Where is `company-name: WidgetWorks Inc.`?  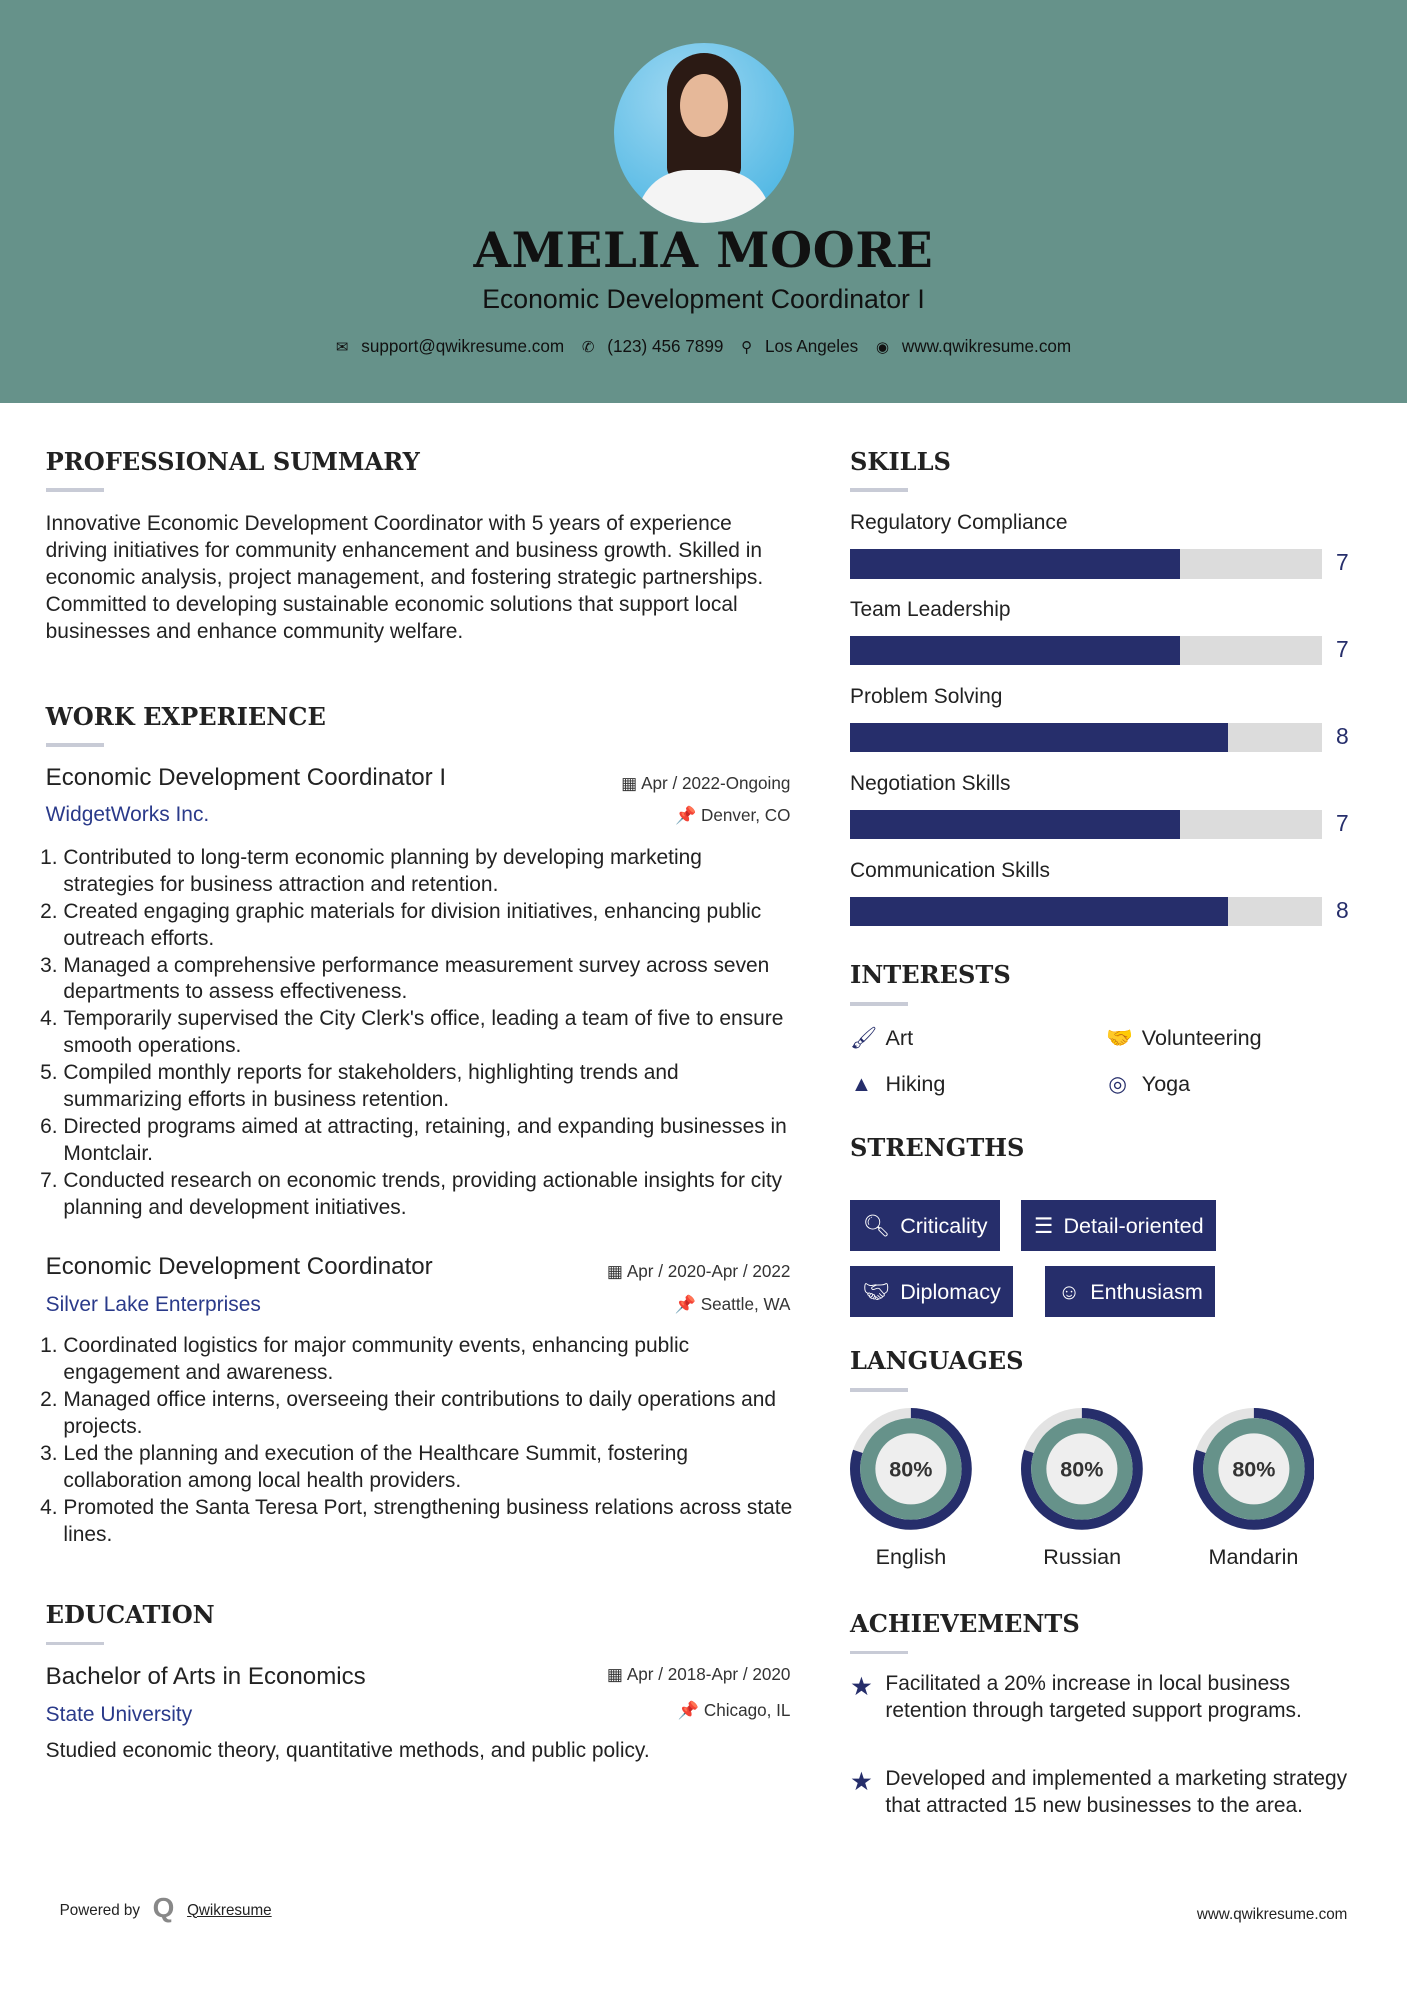
company-name: WidgetWorks Inc. is located at coordinates (127, 815).